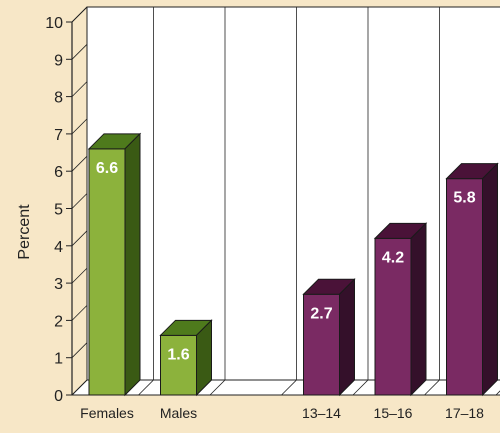 The width and height of the screenshot is (500, 433). Describe the element at coordinates (58, 135) in the screenshot. I see `y-tick-label: 7` at that location.